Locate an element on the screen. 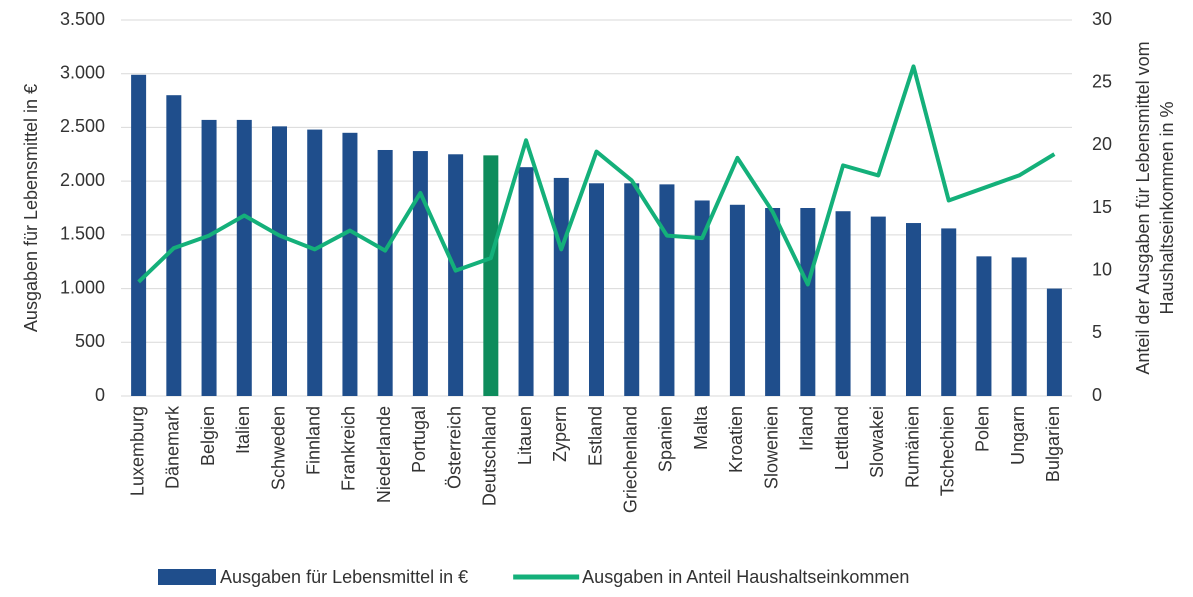 This screenshot has width=1193, height=597. y-tick-label: 1.000 is located at coordinates (82, 287).